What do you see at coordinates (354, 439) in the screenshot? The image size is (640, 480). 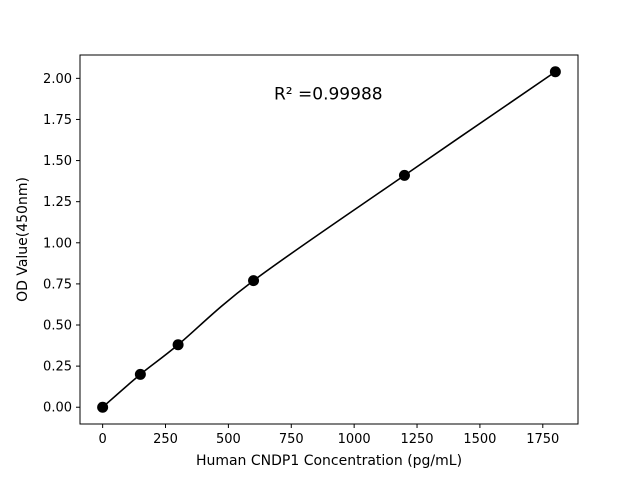 I see `x-tick-label: 1000` at bounding box center [354, 439].